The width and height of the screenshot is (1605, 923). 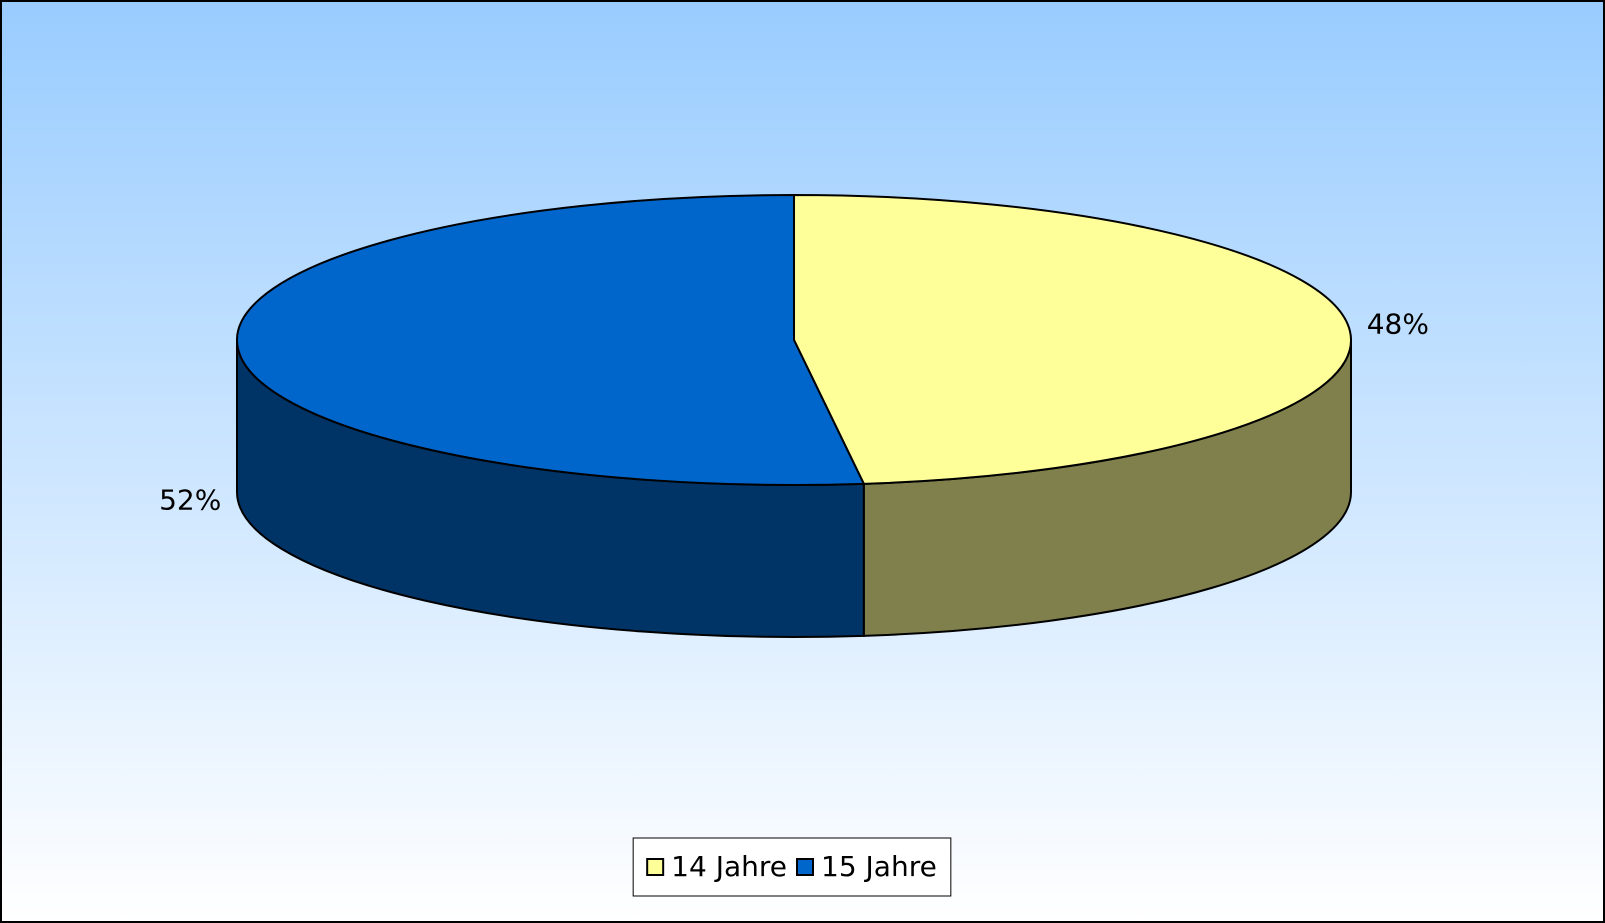 What do you see at coordinates (190, 500) in the screenshot?
I see `data-label: 52%` at bounding box center [190, 500].